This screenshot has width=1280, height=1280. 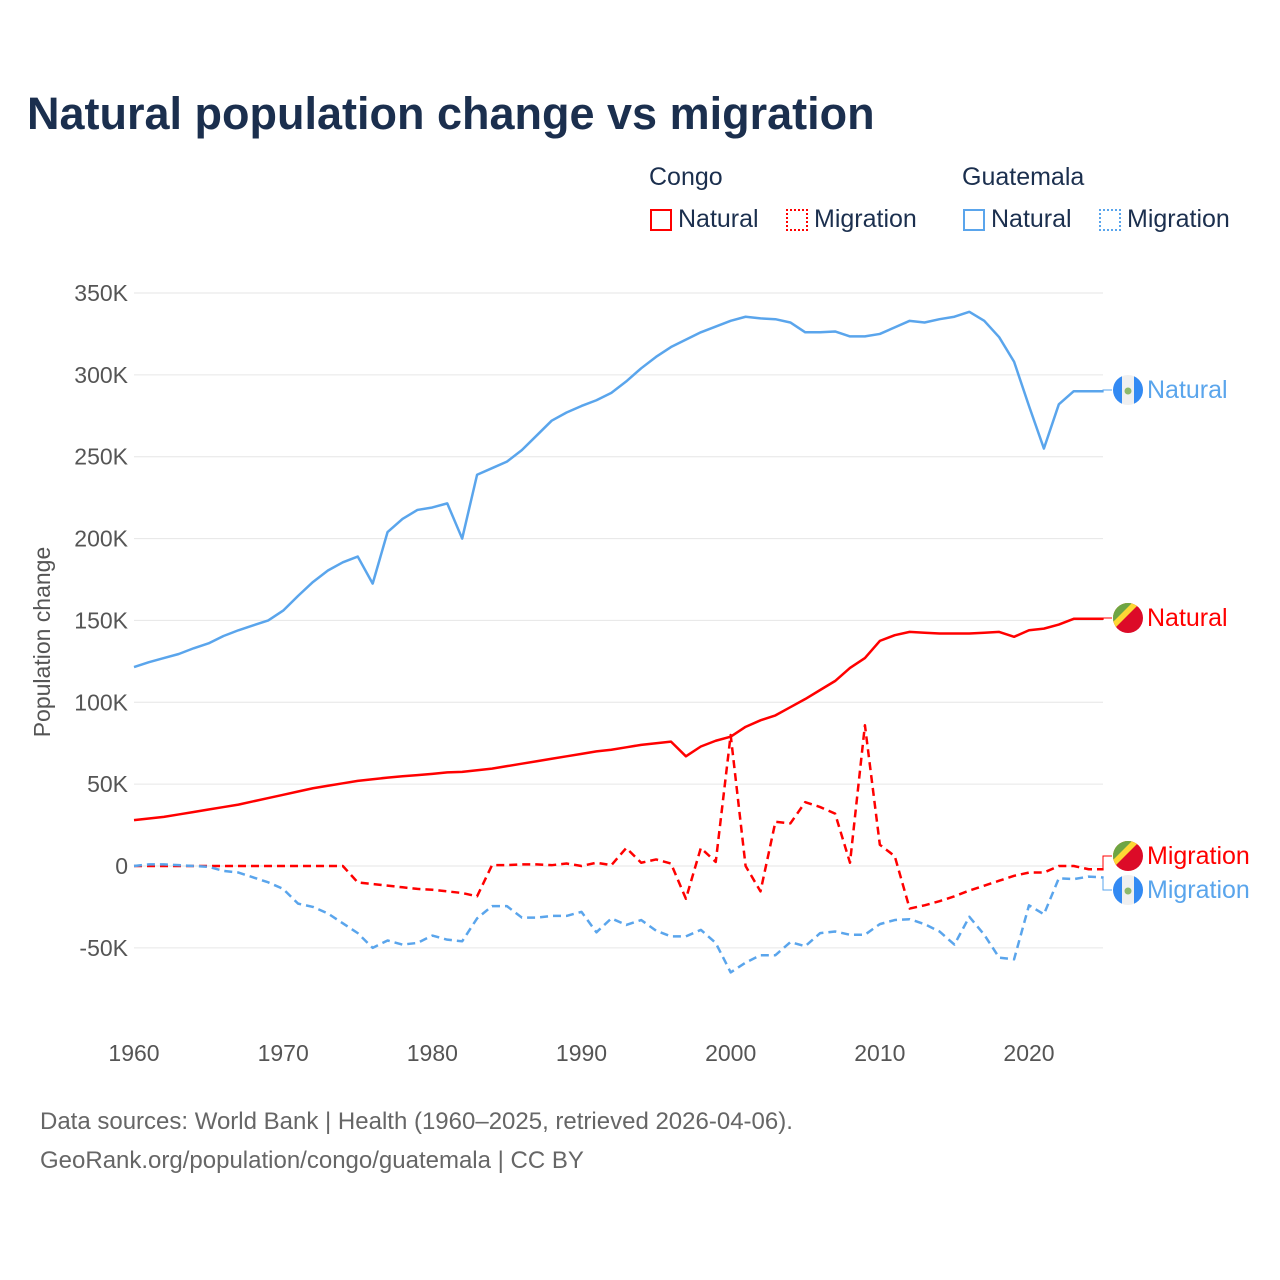 What do you see at coordinates (581, 1053) in the screenshot?
I see `x-tick-label: 1990` at bounding box center [581, 1053].